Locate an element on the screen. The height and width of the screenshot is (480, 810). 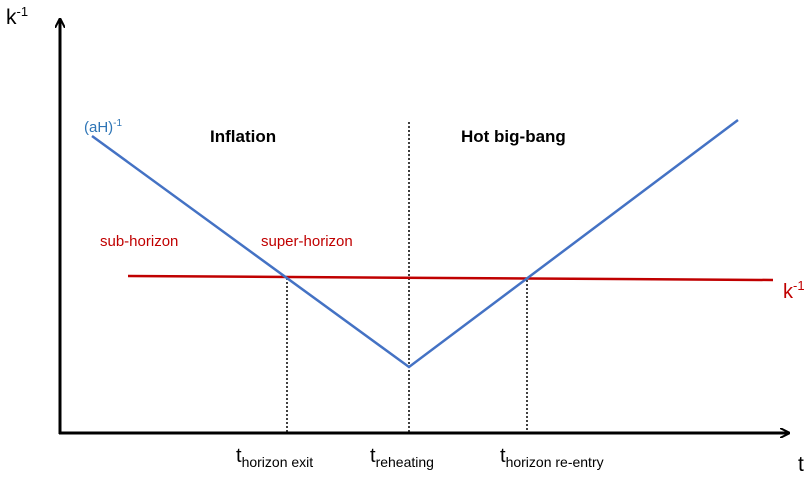
x-label: t is located at coordinates (801, 464).